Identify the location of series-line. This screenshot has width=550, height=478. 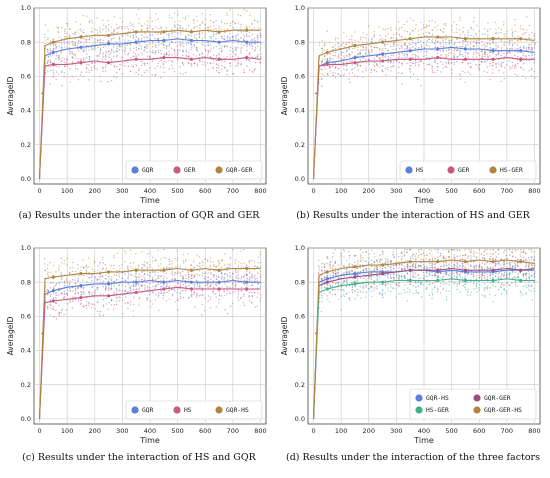
(149, 118).